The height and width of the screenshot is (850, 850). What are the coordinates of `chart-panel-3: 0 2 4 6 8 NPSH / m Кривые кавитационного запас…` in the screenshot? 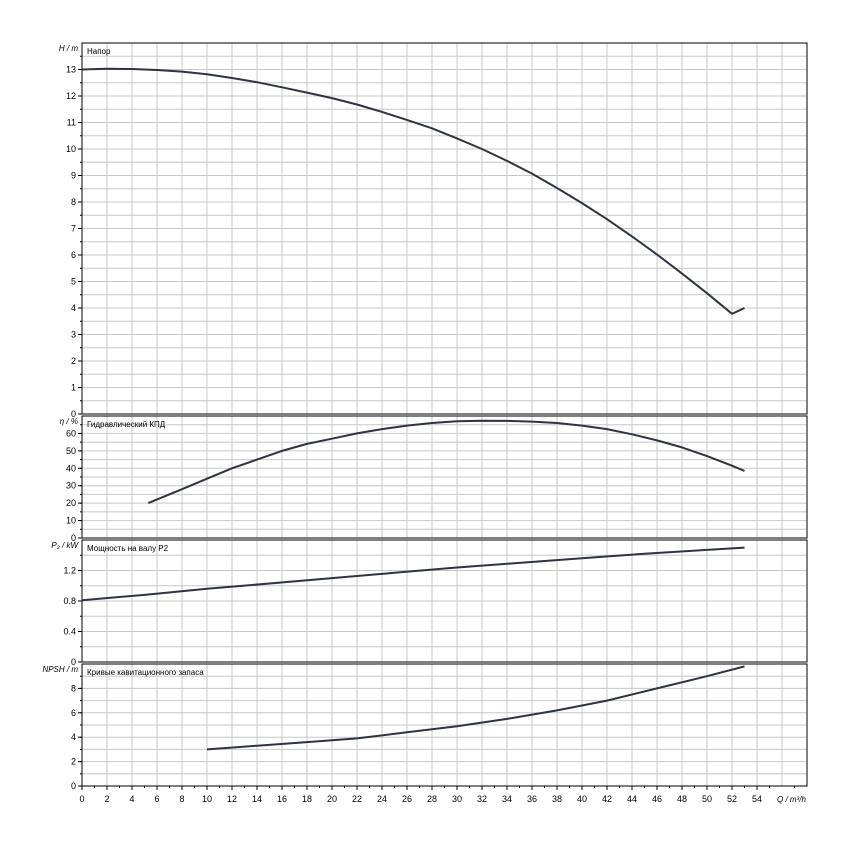 It's located at (425, 727).